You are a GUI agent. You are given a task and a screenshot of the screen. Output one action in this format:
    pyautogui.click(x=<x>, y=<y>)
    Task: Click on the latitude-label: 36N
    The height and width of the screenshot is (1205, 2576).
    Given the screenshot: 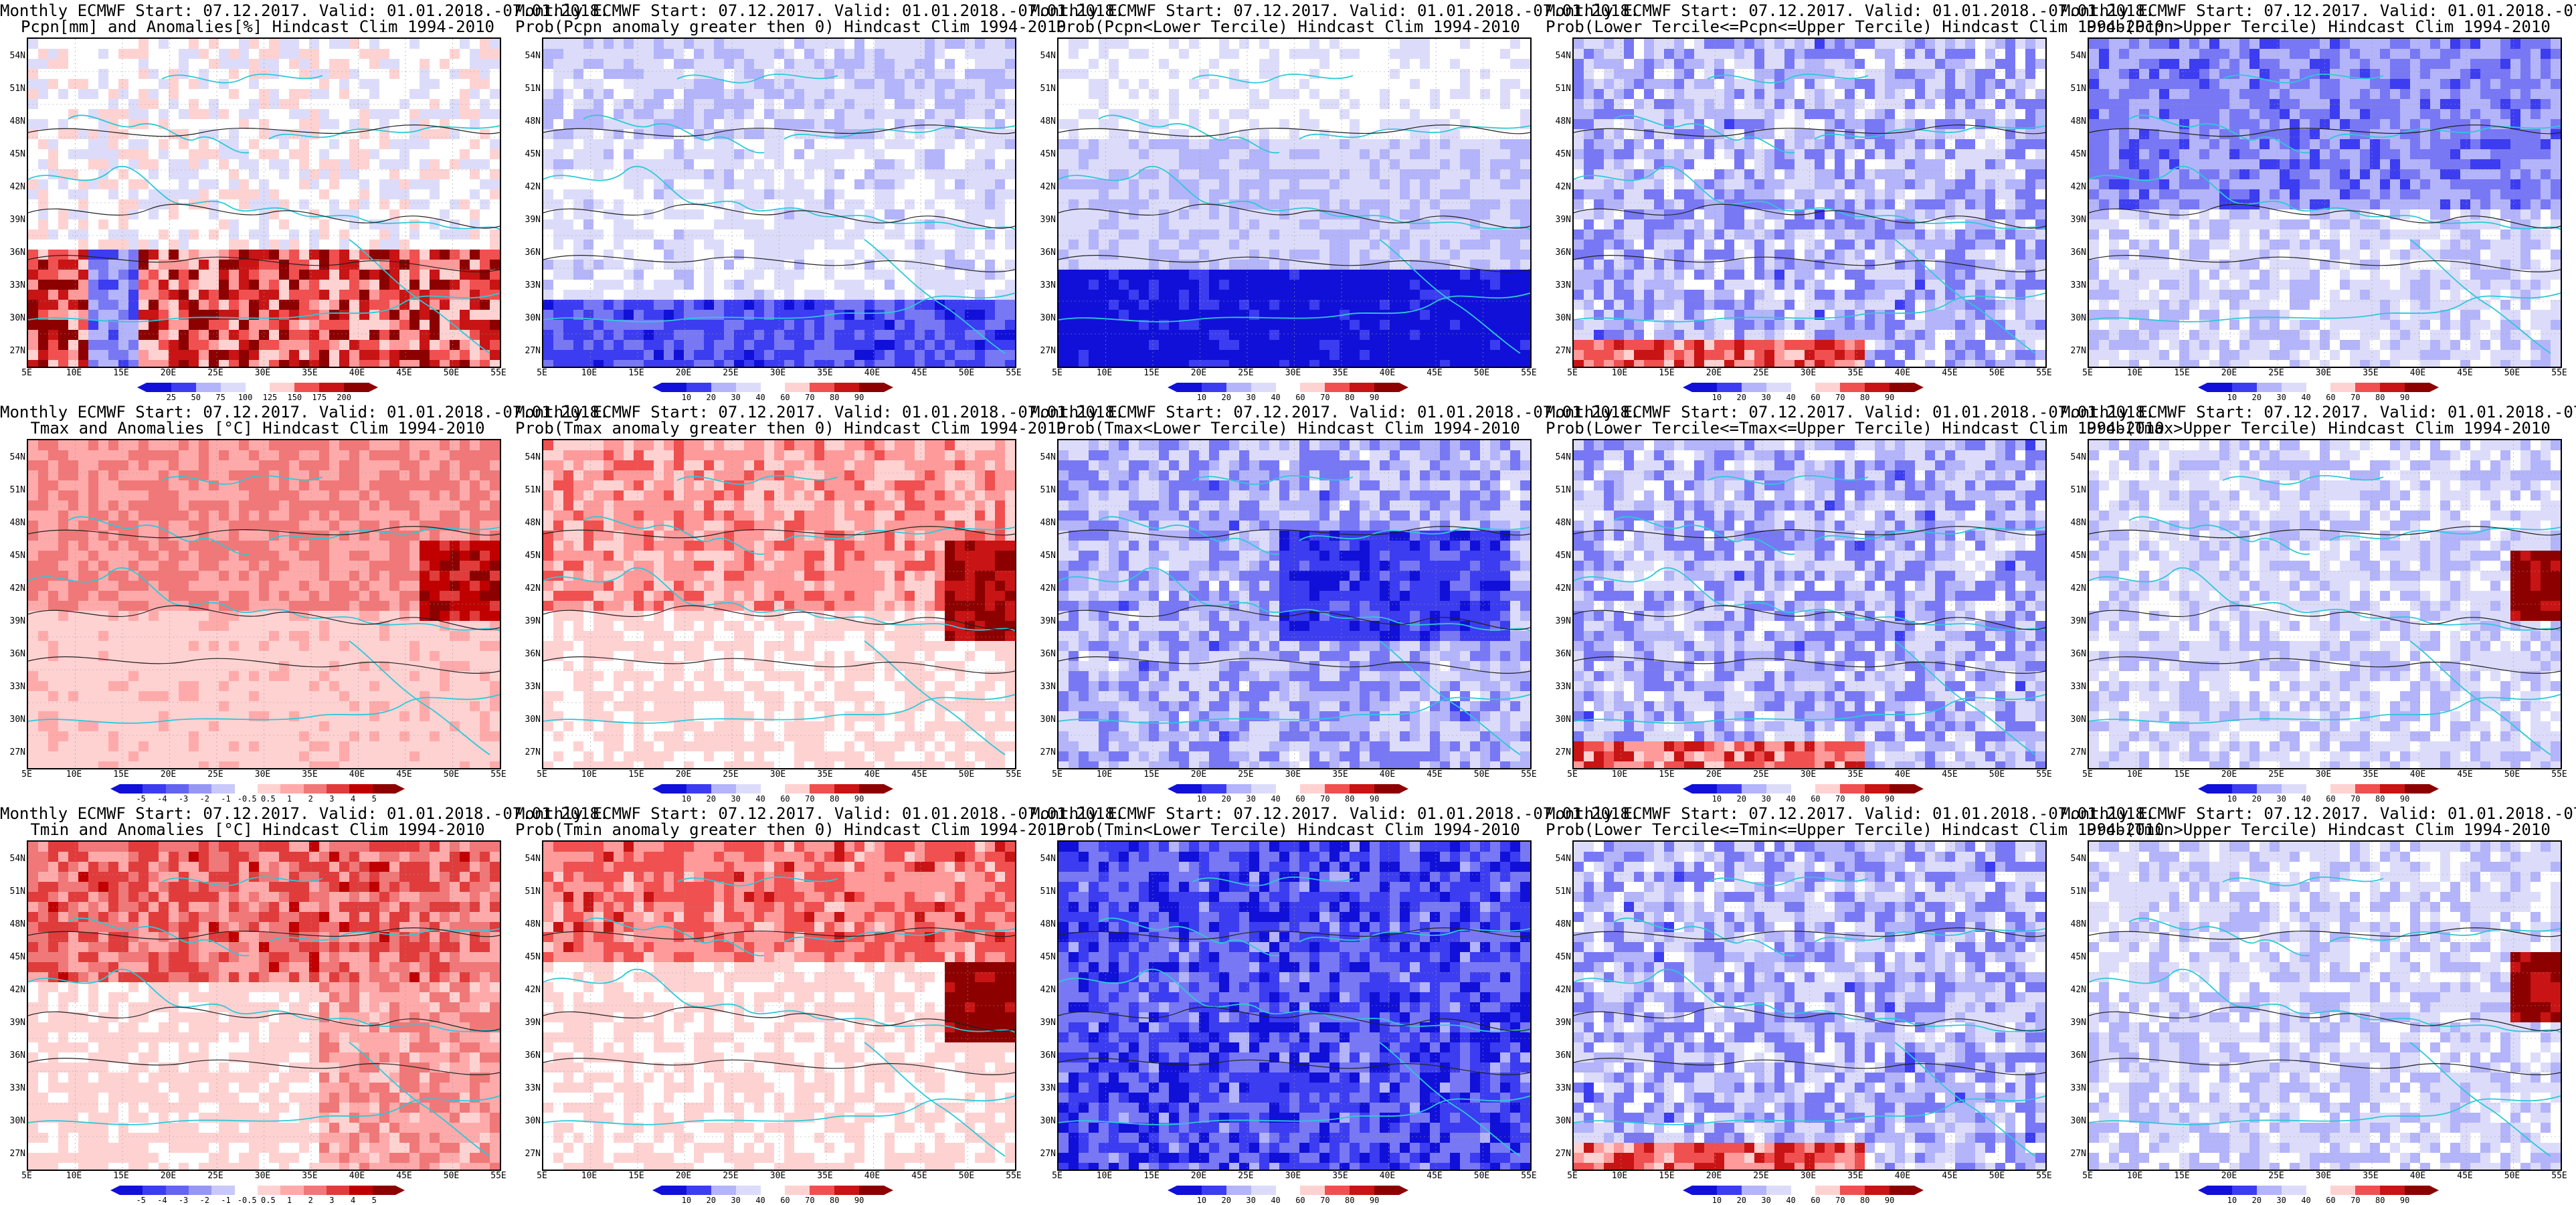 What is the action you would take?
    pyautogui.click(x=529, y=253)
    